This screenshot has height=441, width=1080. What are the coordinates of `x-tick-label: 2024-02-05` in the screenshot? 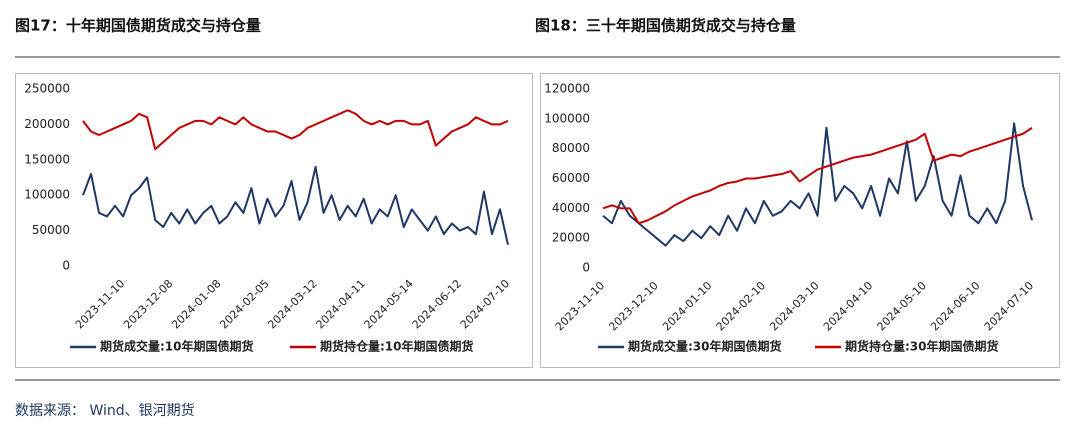 It's located at (244, 304).